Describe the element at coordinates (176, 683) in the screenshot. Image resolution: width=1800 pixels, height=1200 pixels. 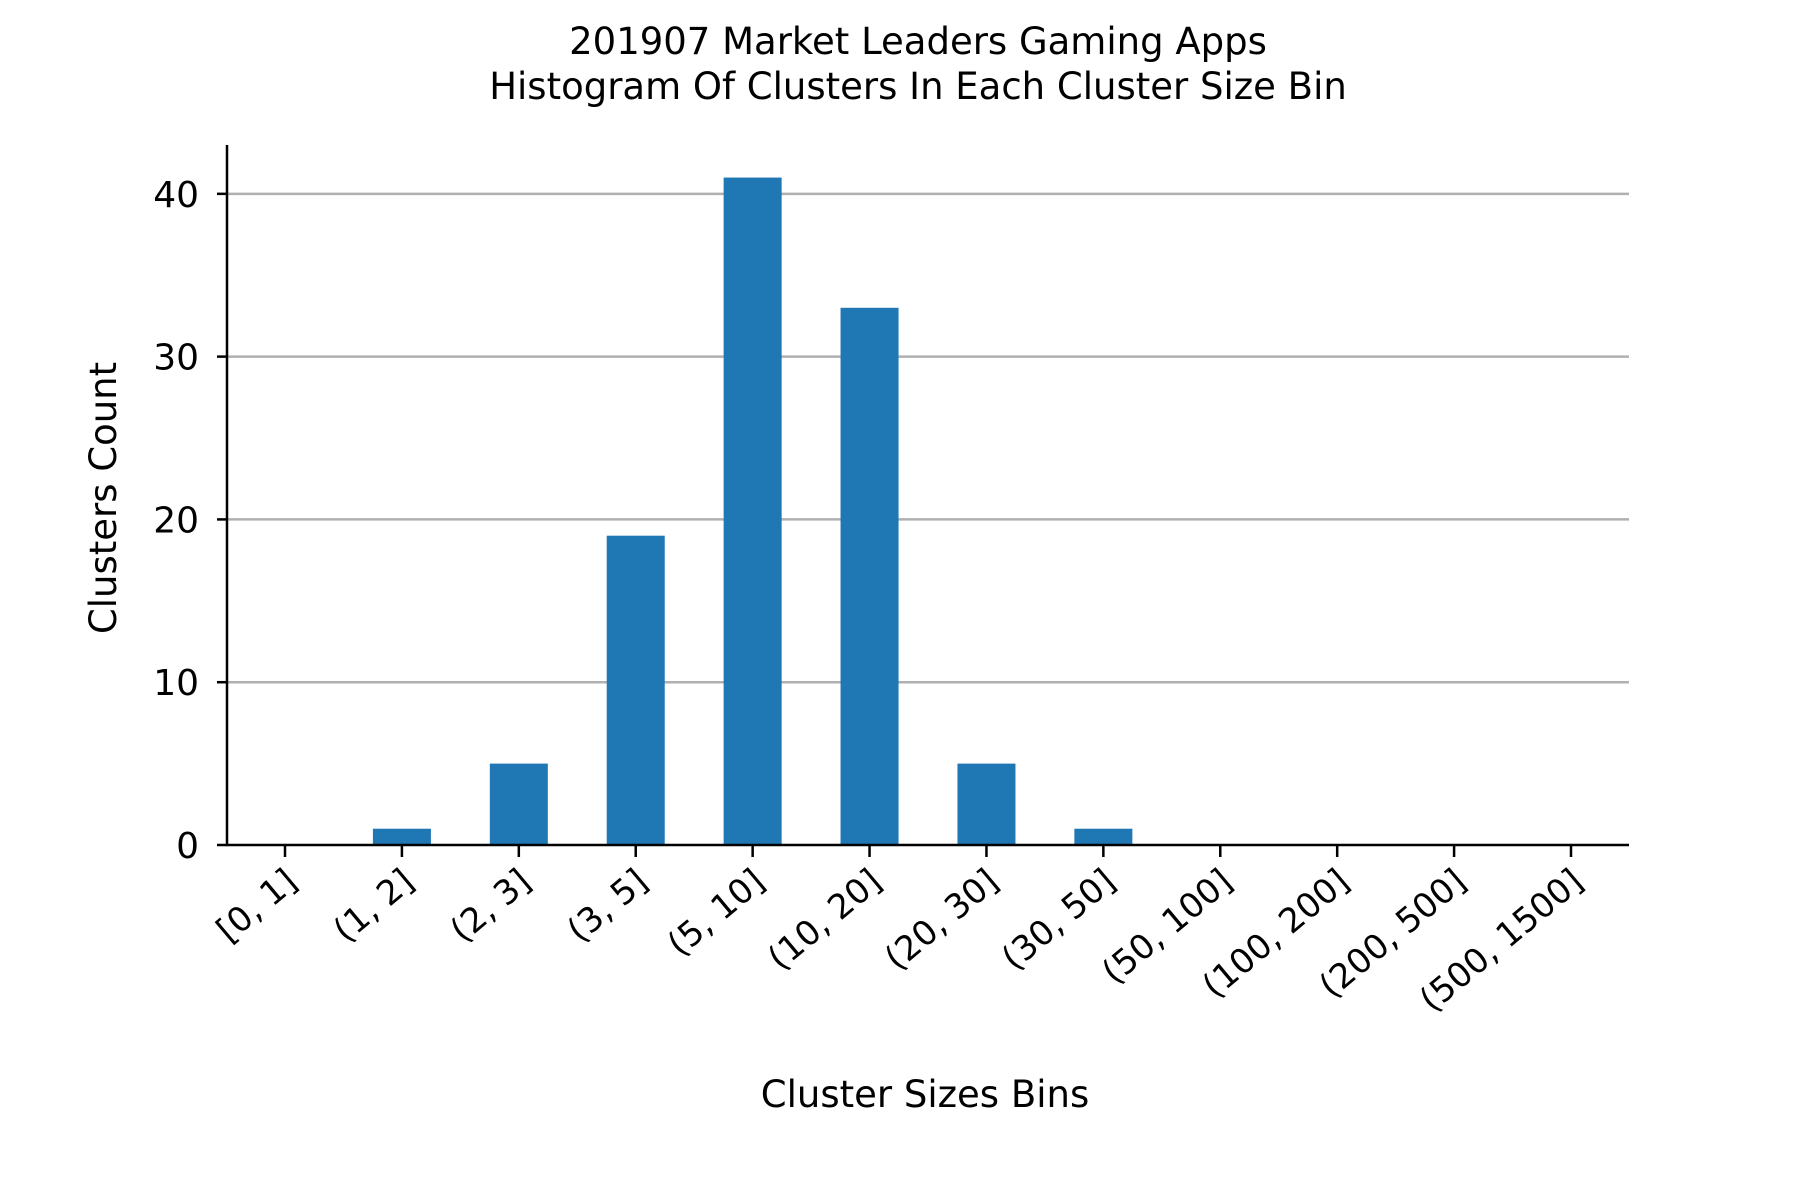
I see `y-tick-label: 10` at that location.